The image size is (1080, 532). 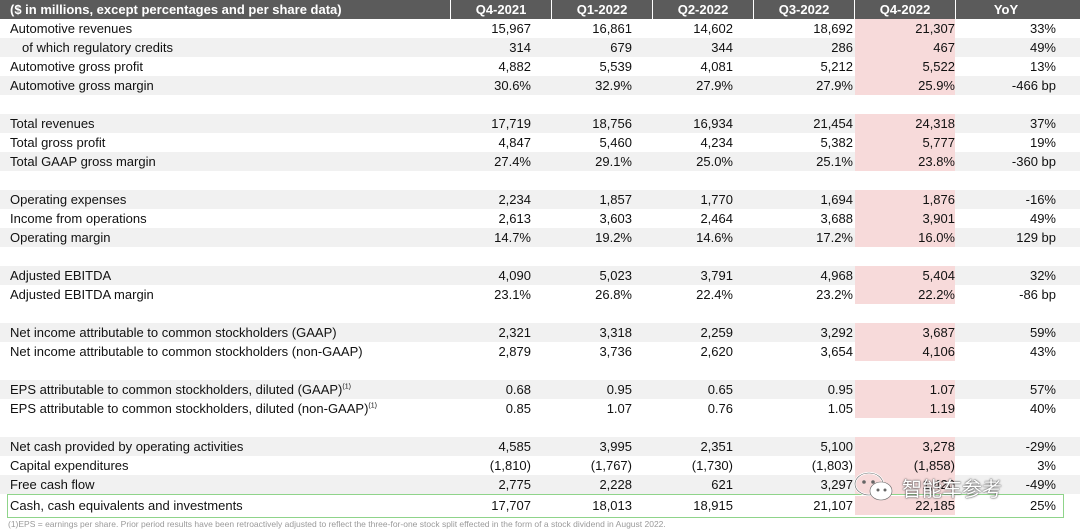 What do you see at coordinates (934, 465) in the screenshot?
I see `cell-value: (1,858)` at bounding box center [934, 465].